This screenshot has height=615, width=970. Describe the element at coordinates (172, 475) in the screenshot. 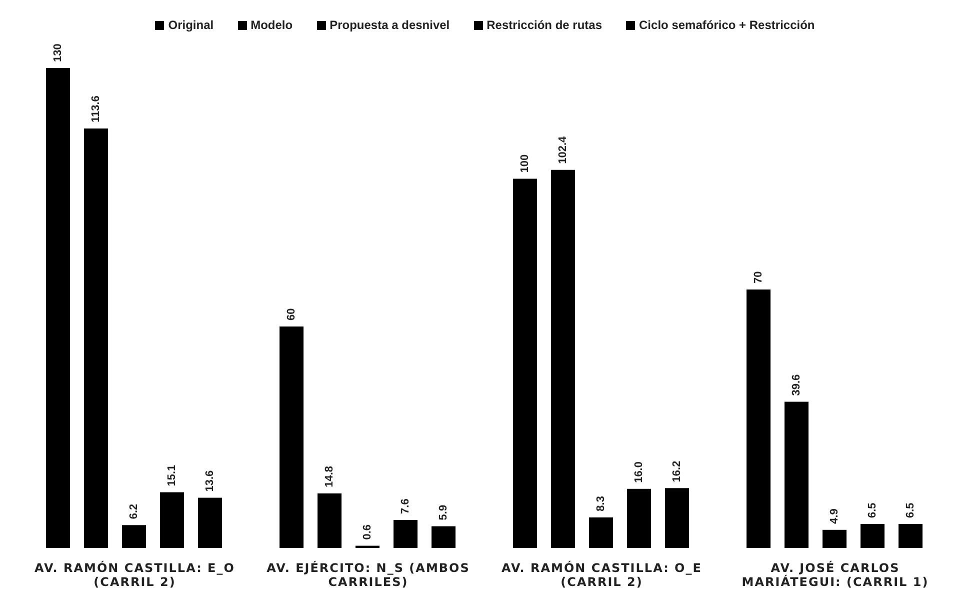

I see `data-label: 15.1` at that location.